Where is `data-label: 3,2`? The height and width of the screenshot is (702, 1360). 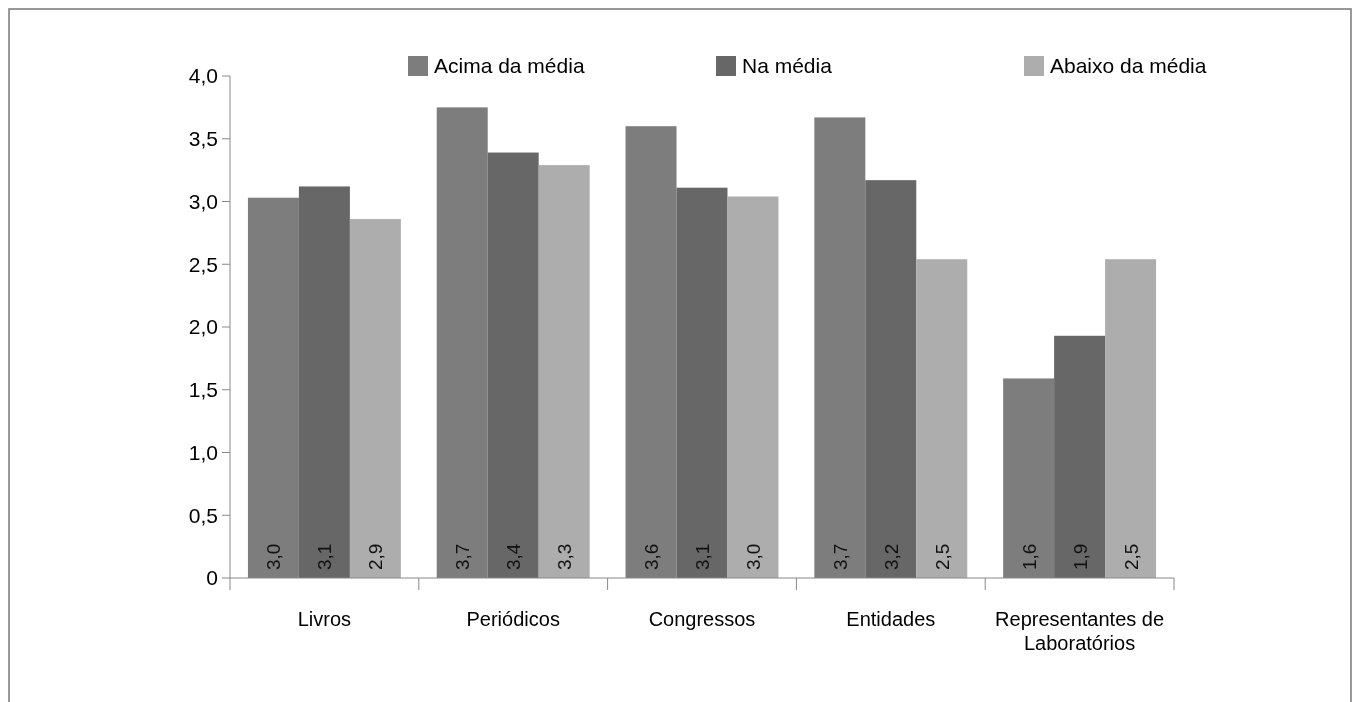 data-label: 3,2 is located at coordinates (891, 556).